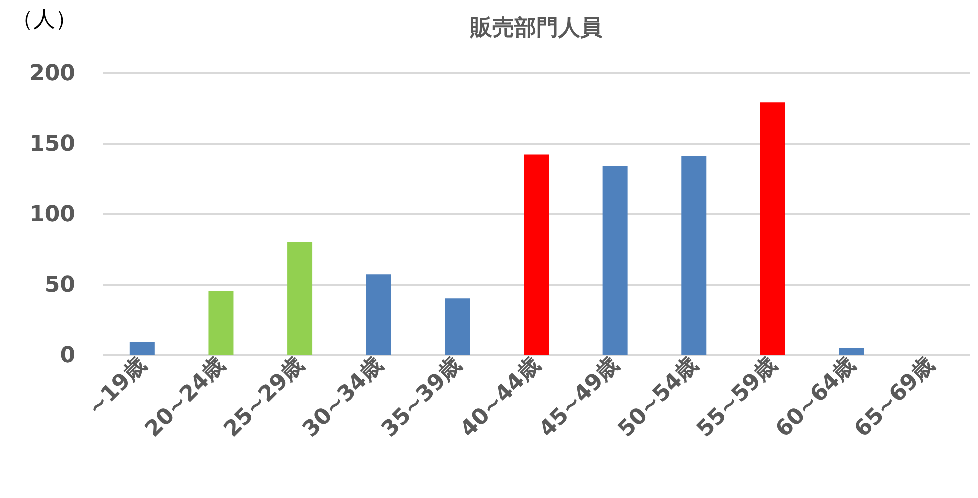  What do you see at coordinates (53, 144) in the screenshot?
I see `y-tick-label: 150` at bounding box center [53, 144].